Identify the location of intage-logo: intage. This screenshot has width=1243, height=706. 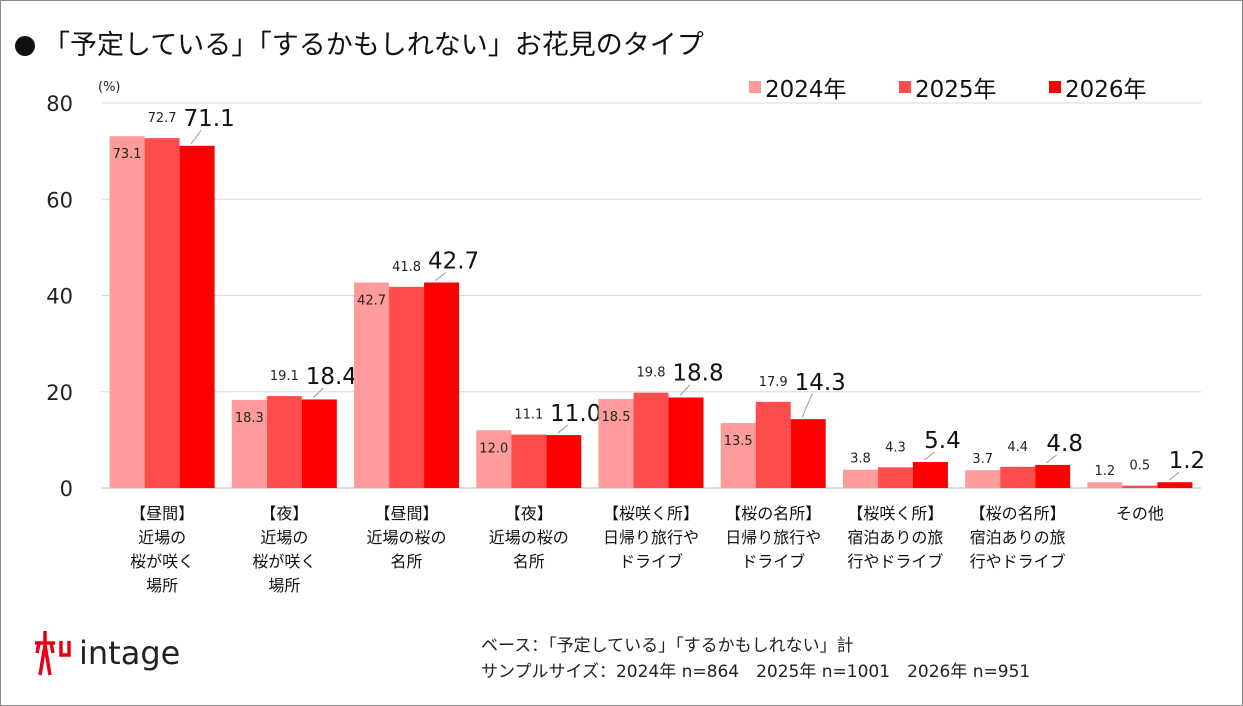
(106, 653).